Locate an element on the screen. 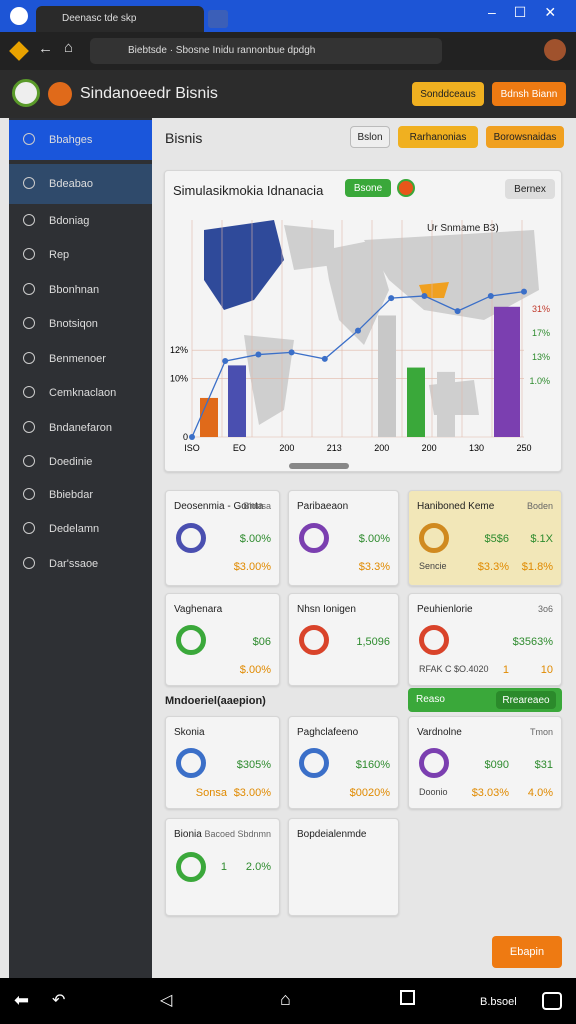  sidebar-item: Bndanefaron is located at coordinates (80, 428).